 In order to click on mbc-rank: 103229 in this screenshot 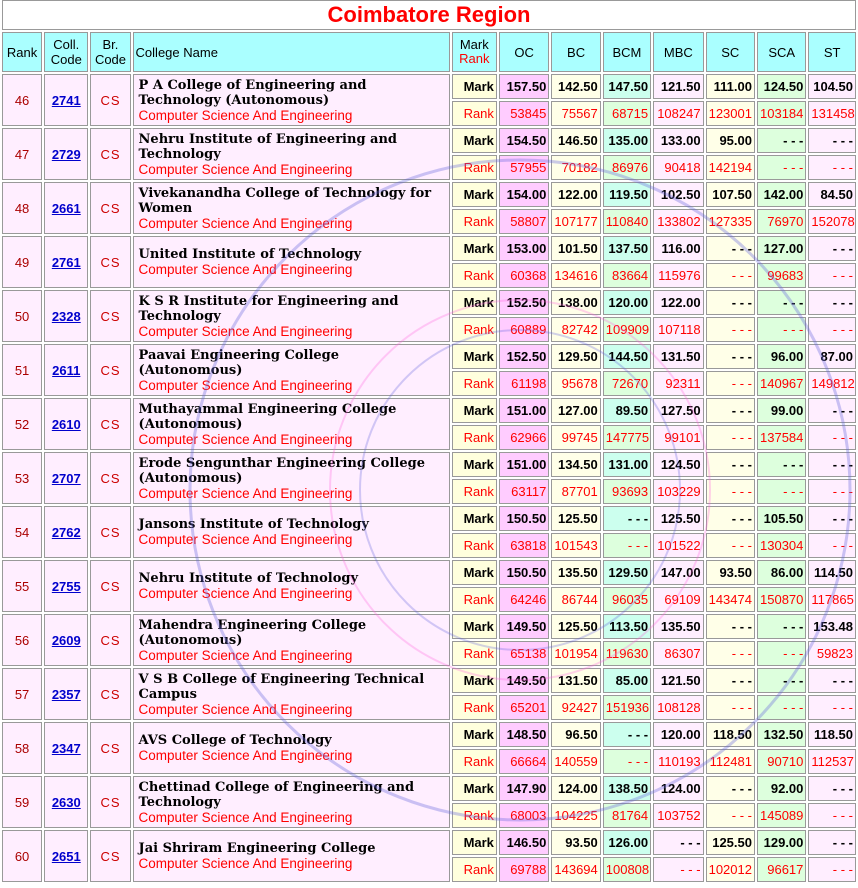, I will do `click(678, 491)`.